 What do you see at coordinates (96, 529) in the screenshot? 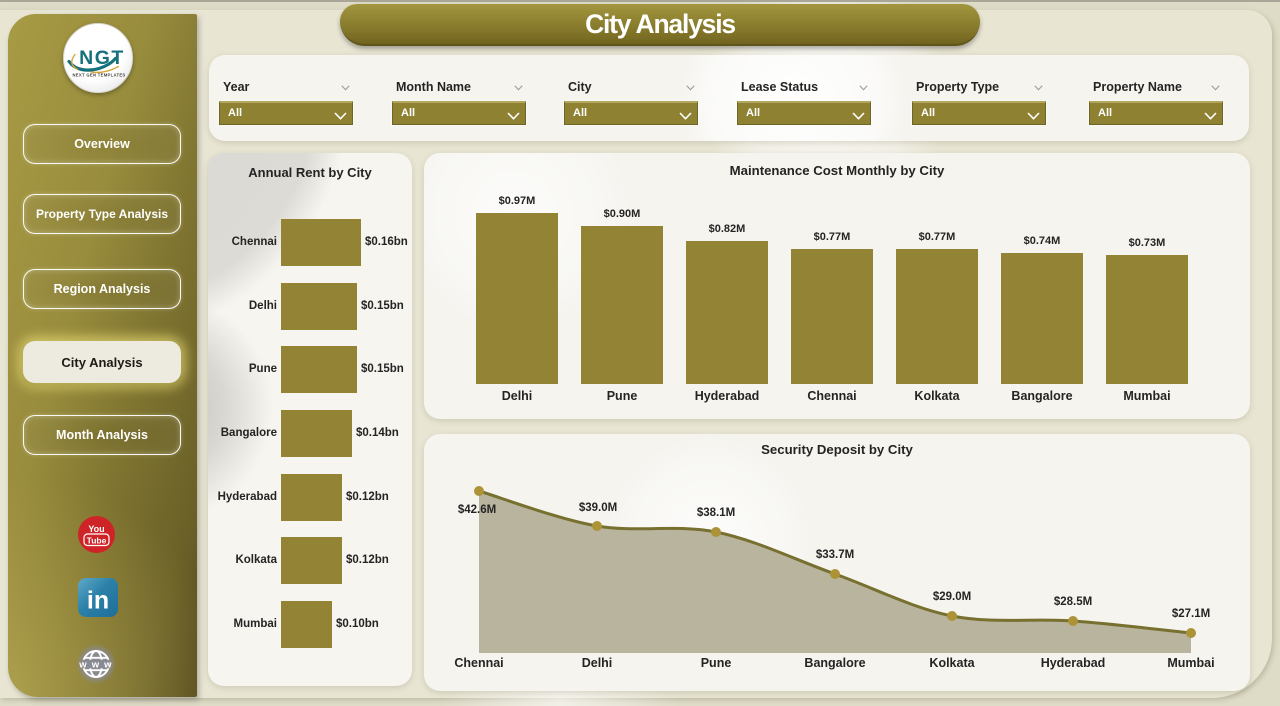
I see `svg-text: You` at bounding box center [96, 529].